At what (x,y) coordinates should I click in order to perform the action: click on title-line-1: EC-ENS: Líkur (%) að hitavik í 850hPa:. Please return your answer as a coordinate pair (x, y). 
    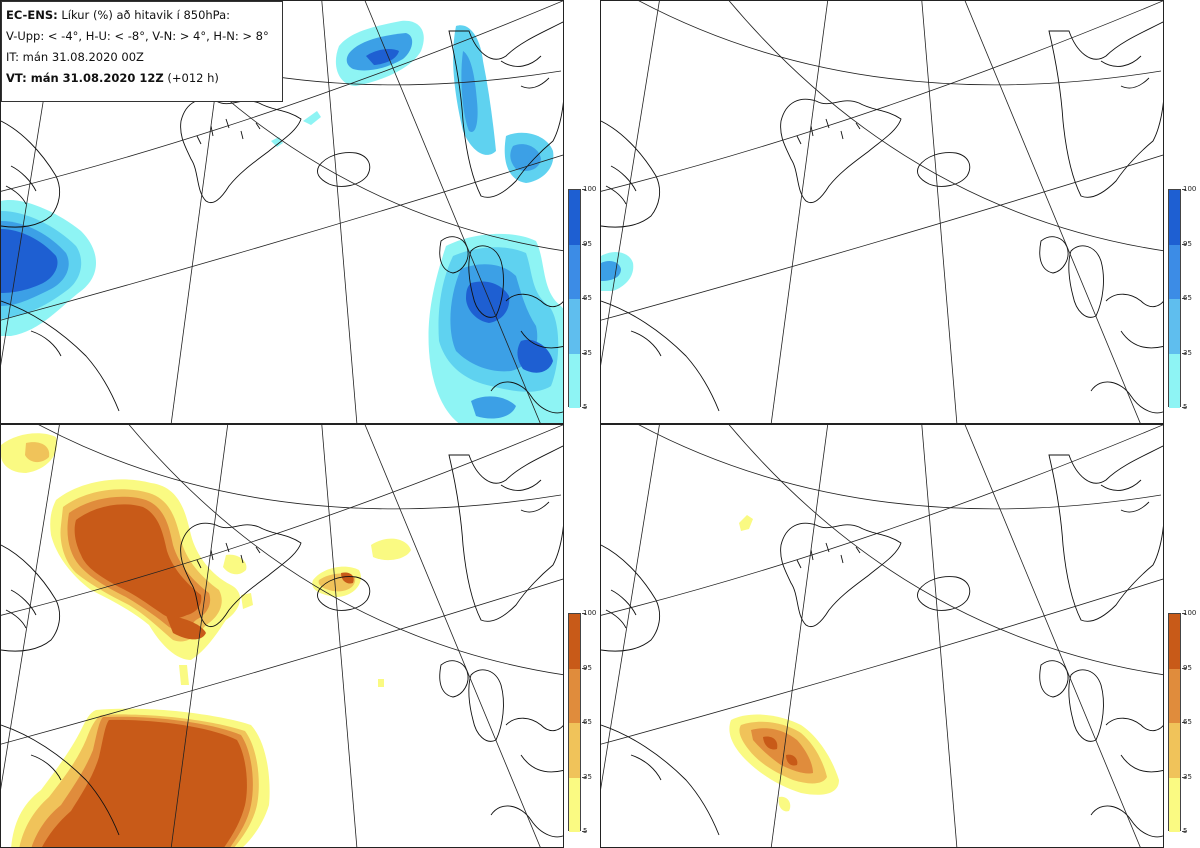
    Looking at the image, I should click on (142, 15).